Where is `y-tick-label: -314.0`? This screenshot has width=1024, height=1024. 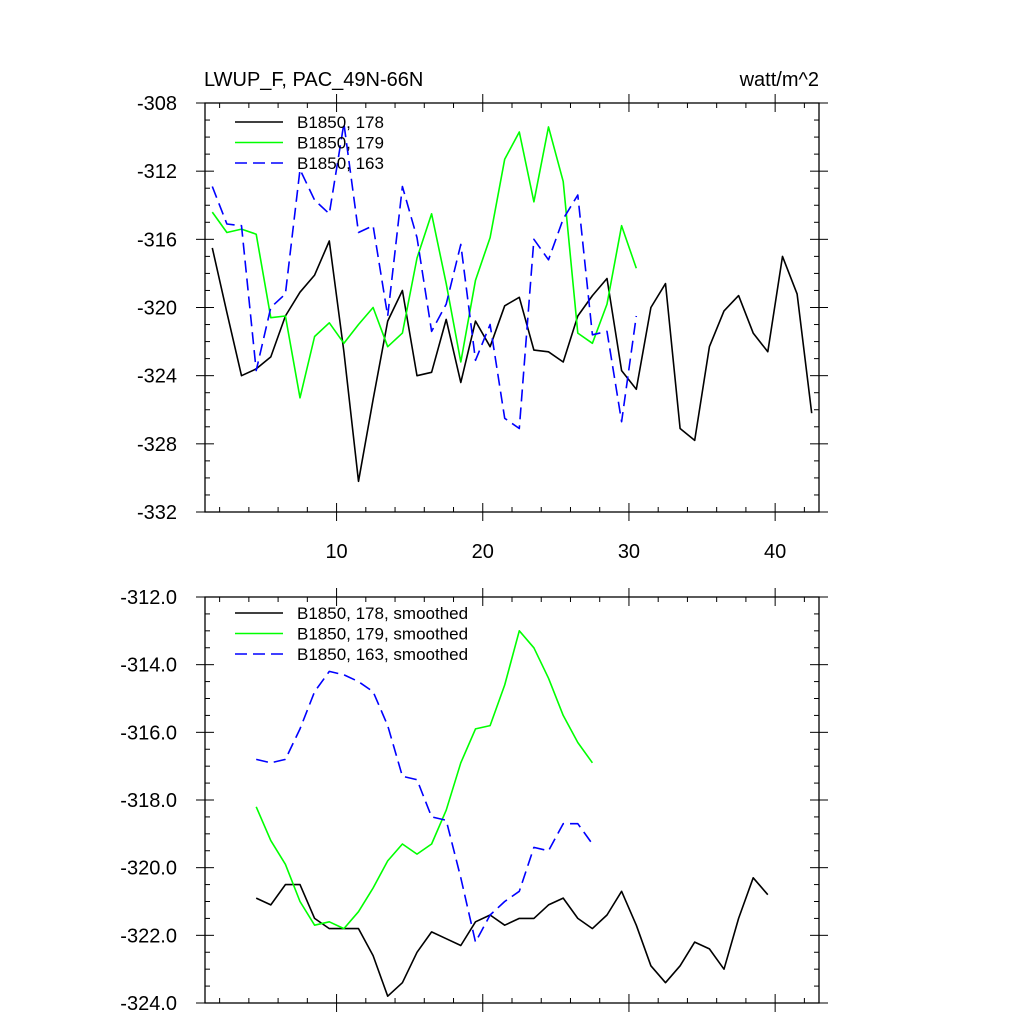
y-tick-label: -314.0 is located at coordinates (148, 666).